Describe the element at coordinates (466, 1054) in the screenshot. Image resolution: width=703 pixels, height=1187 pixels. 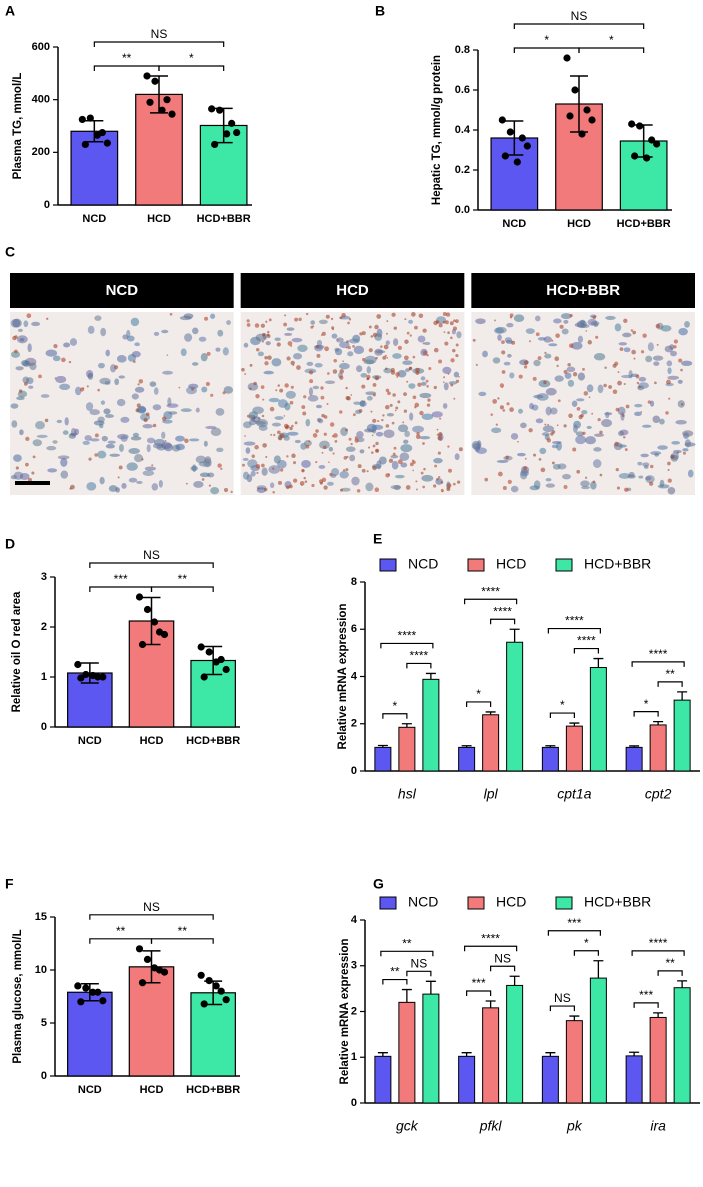
I see `error-bar` at that location.